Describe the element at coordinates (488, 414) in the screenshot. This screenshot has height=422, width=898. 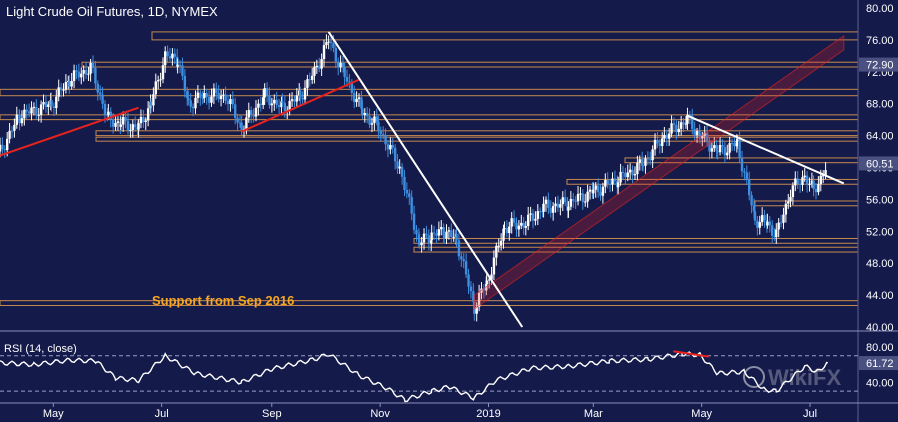
I see `x-tick-label: 2019` at that location.